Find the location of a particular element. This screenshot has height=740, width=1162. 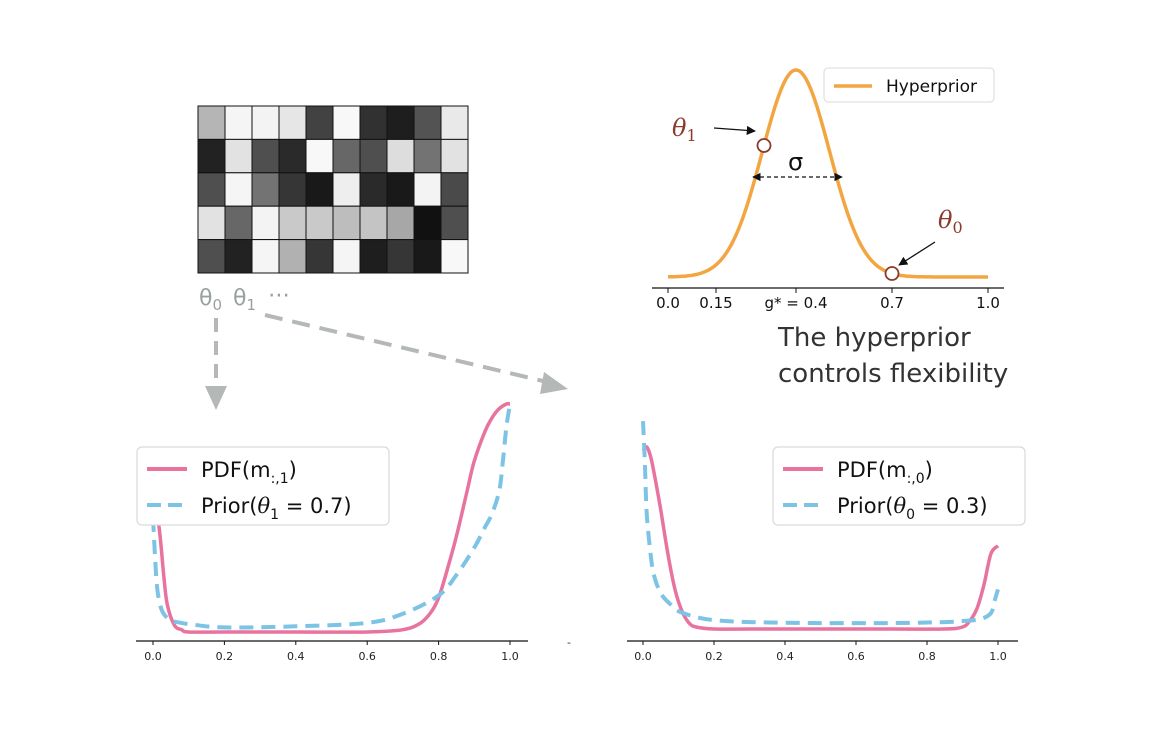

hyperprior-x-ticks: 0.0 0.15 g* = 0.4 0.7 1.0 is located at coordinates (828, 300).